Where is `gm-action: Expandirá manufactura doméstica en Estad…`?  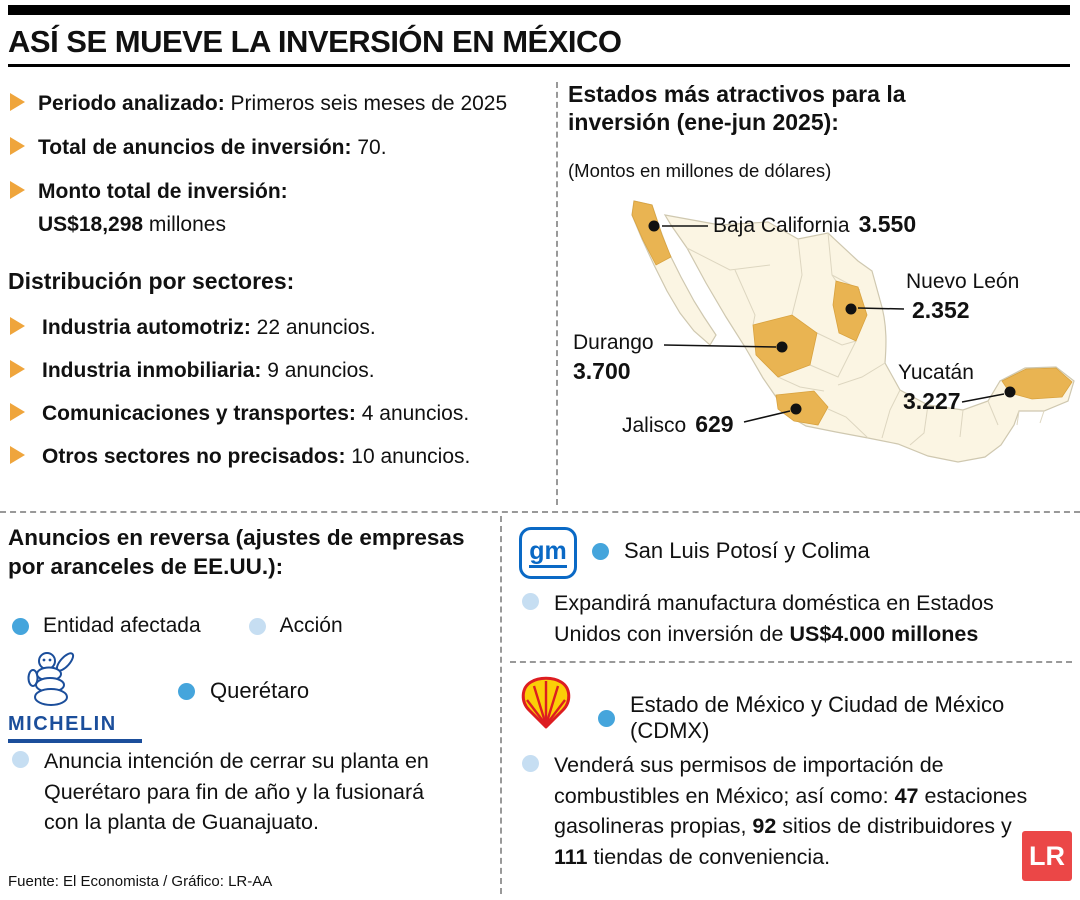 gm-action: Expandirá manufactura doméstica en Estad… is located at coordinates (798, 618).